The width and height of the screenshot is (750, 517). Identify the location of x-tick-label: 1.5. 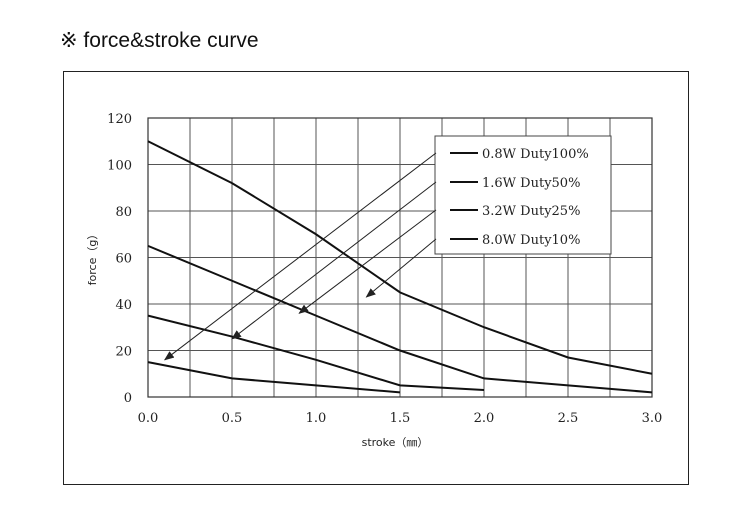
(400, 418).